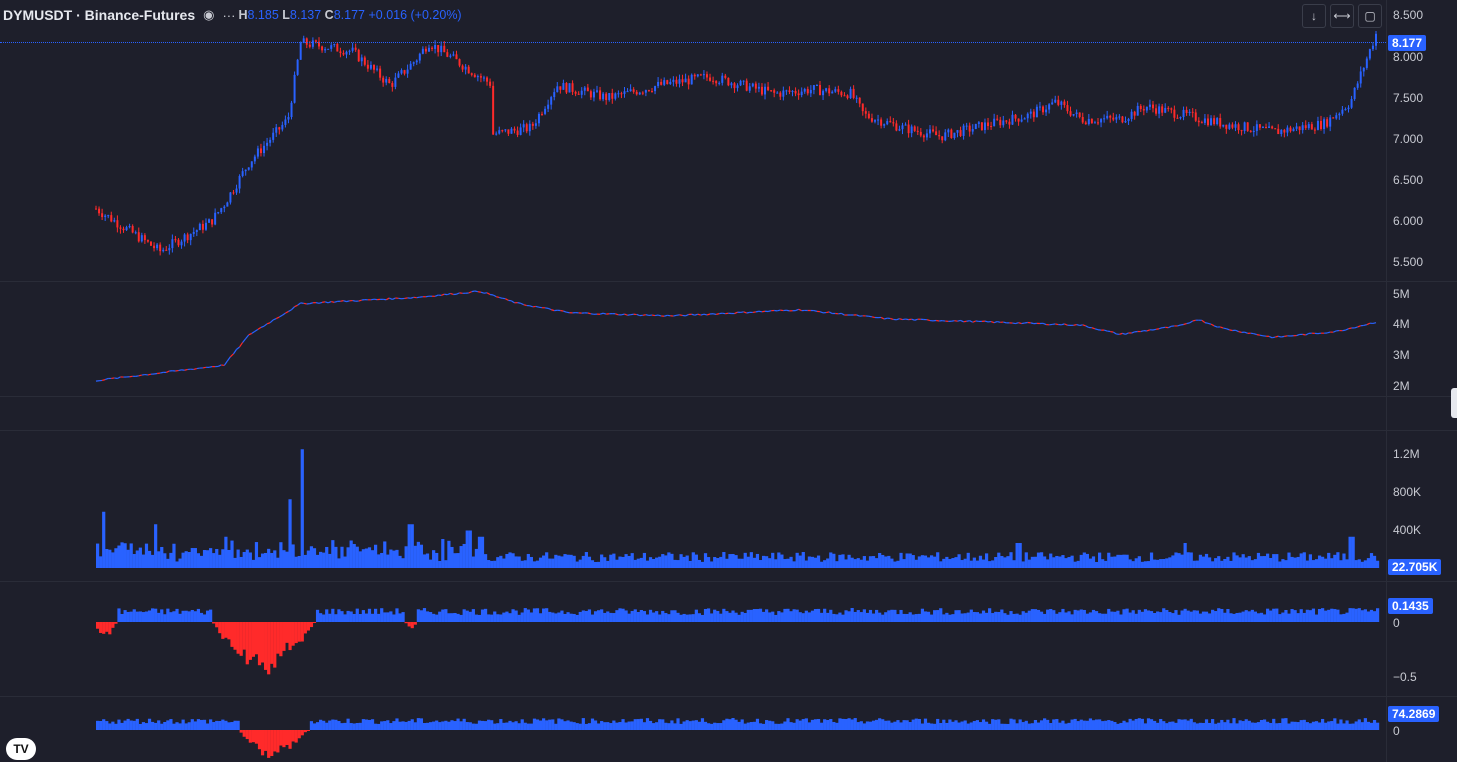 This screenshot has height=762, width=1457. I want to click on oscillator-chart, so click(692, 639).